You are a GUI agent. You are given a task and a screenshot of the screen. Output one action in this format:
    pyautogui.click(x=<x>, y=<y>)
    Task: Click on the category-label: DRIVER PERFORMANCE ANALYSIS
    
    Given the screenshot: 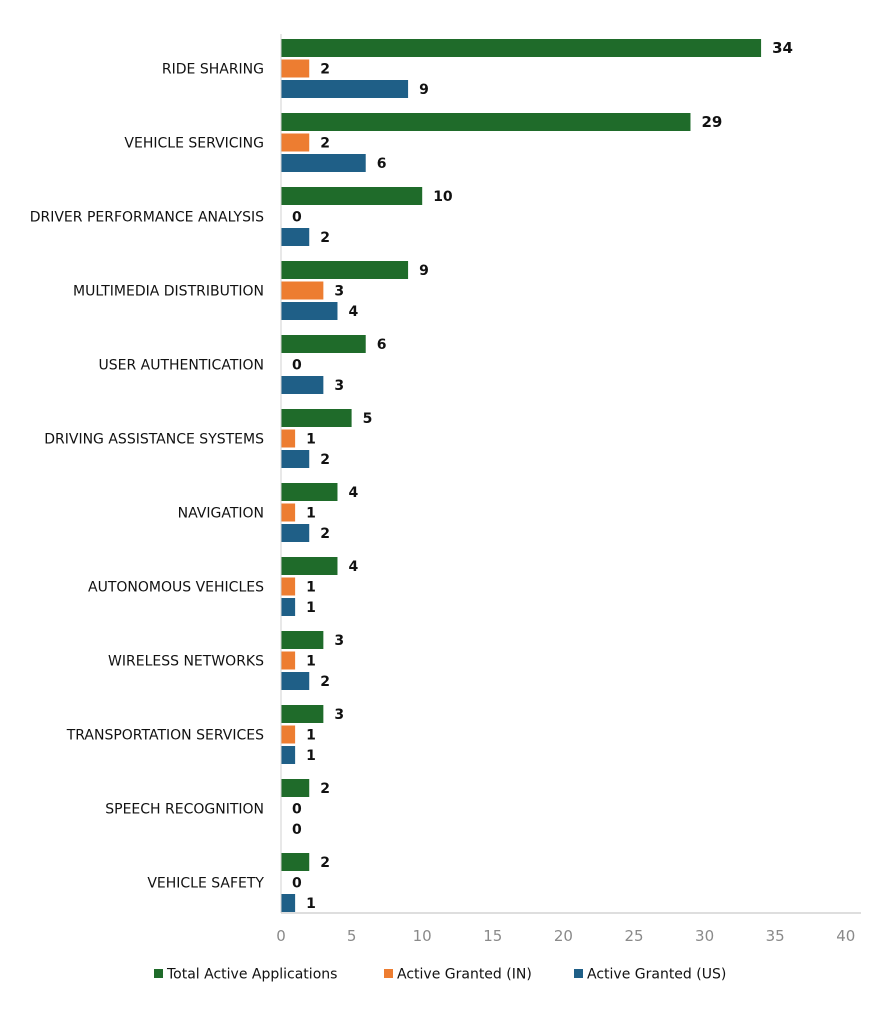 What is the action you would take?
    pyautogui.click(x=147, y=218)
    